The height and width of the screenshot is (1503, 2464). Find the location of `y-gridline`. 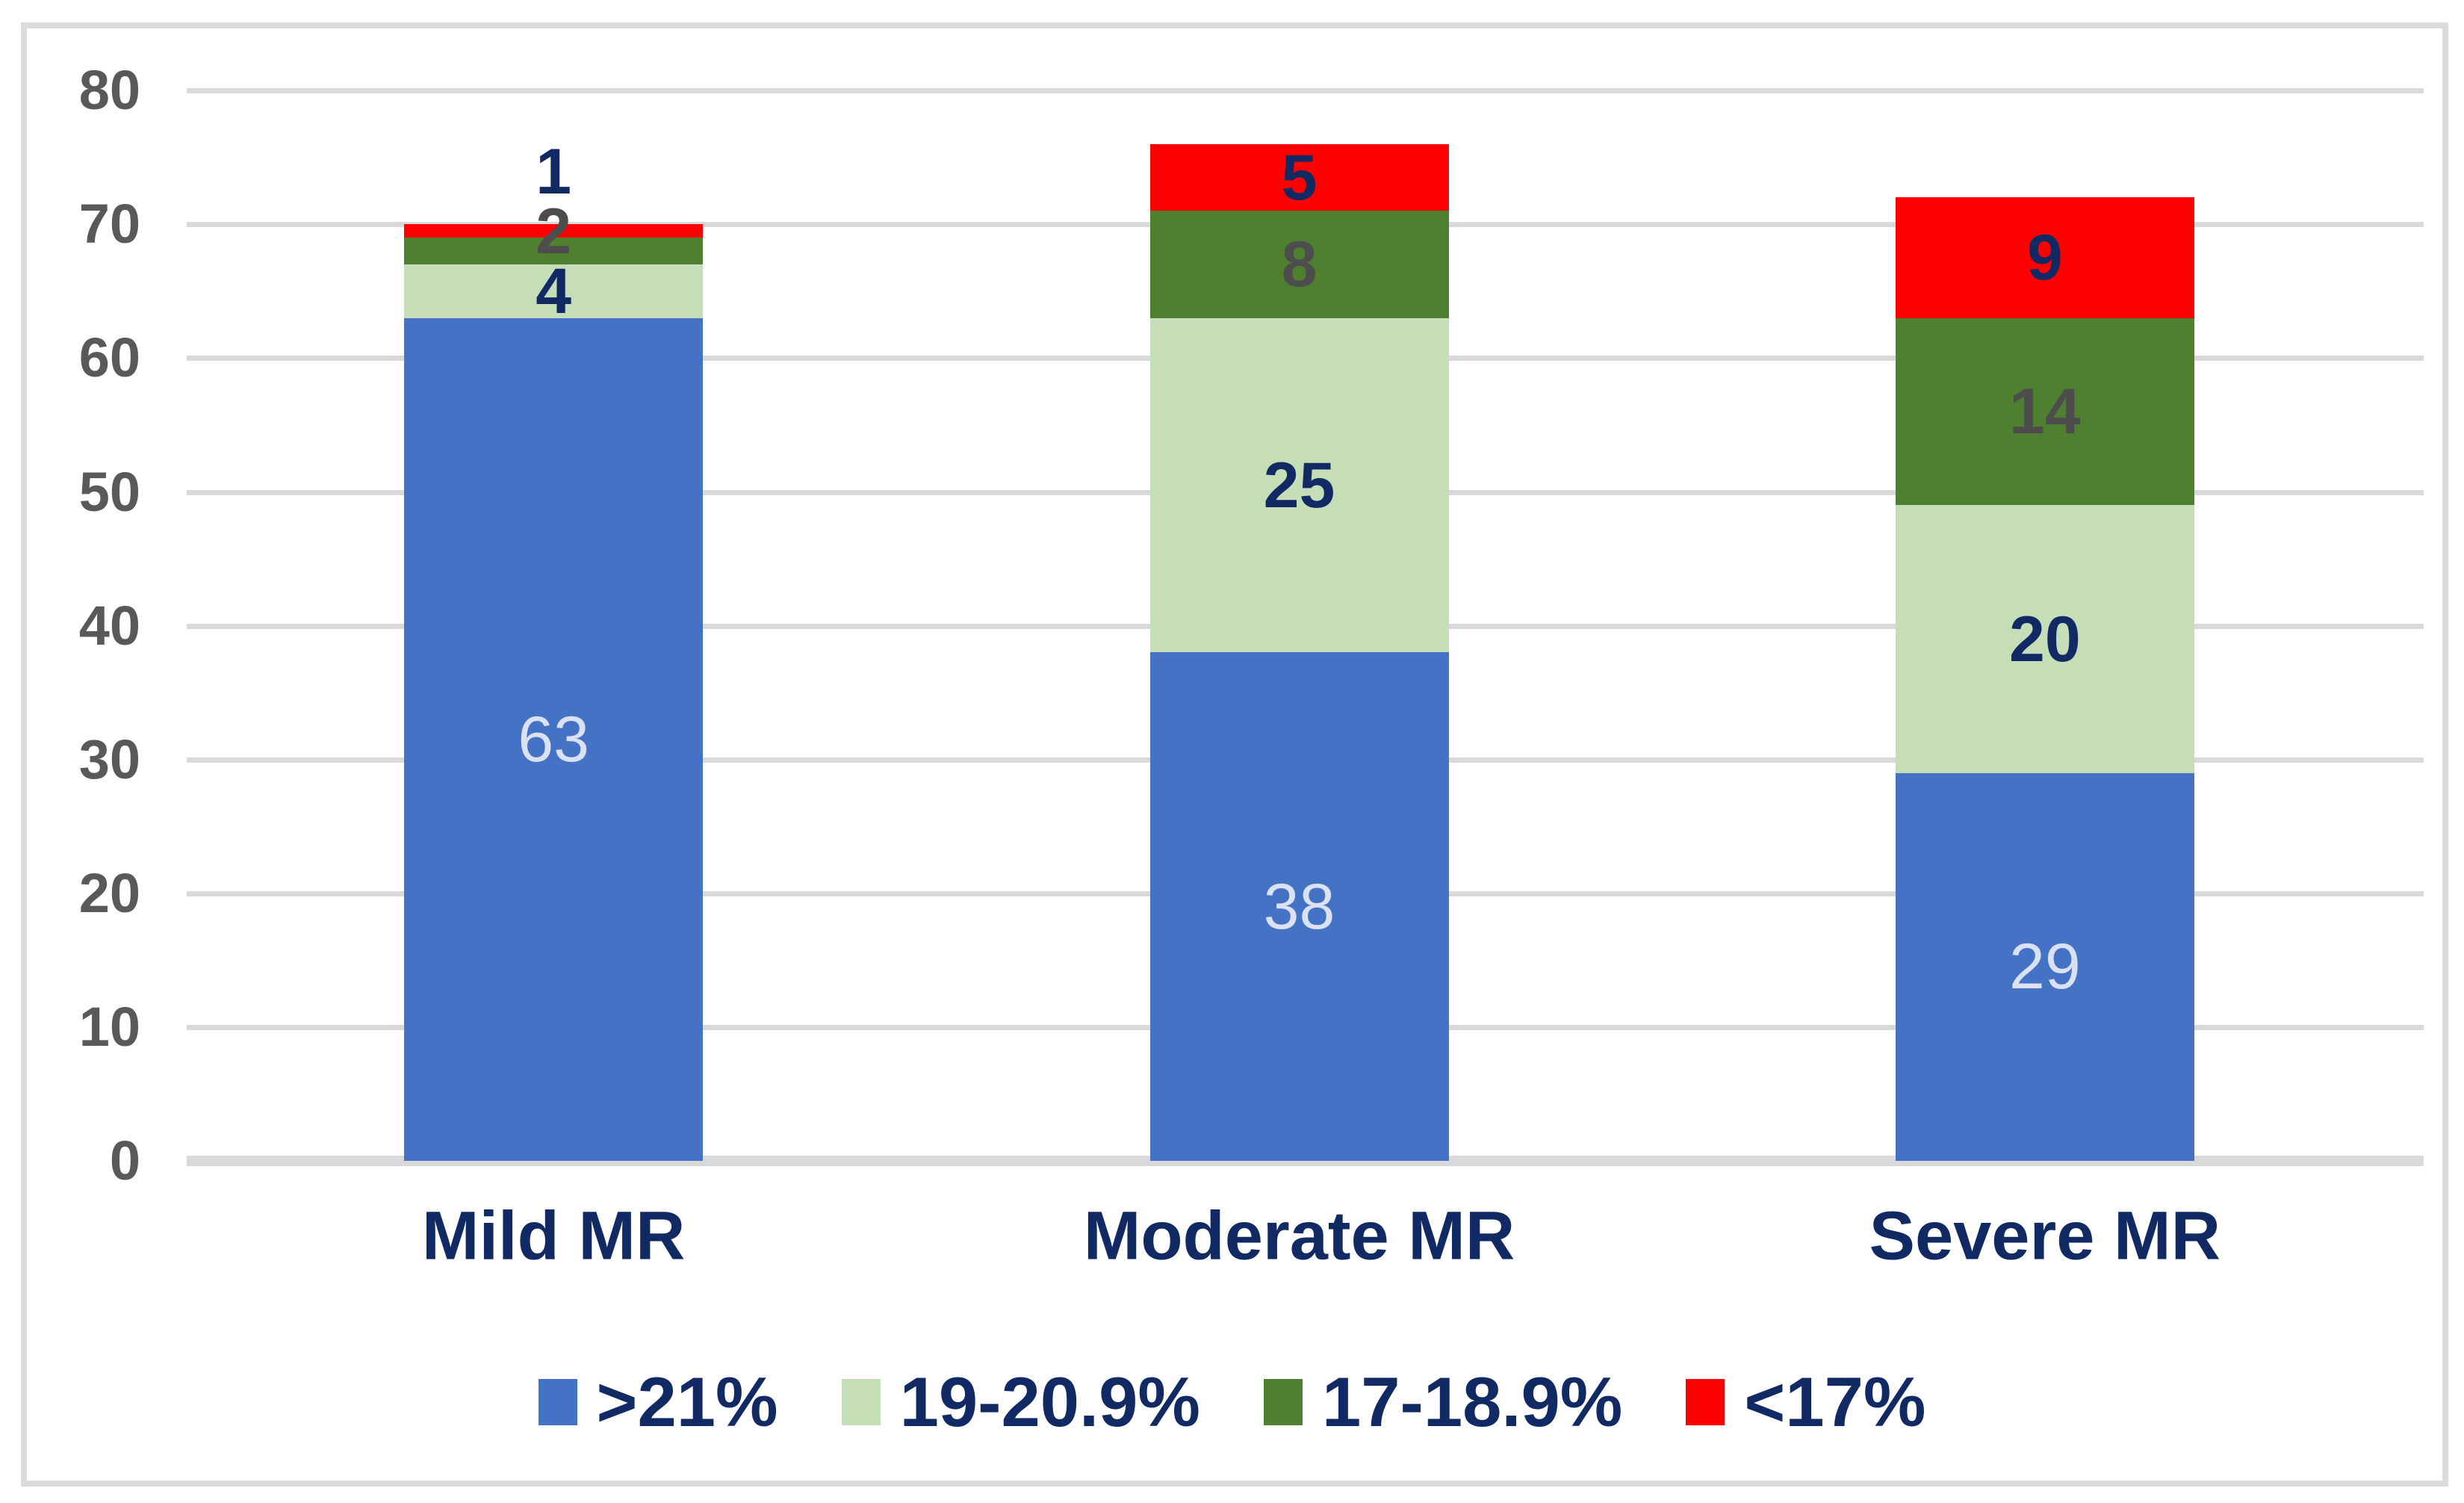

y-gridline is located at coordinates (1305, 91).